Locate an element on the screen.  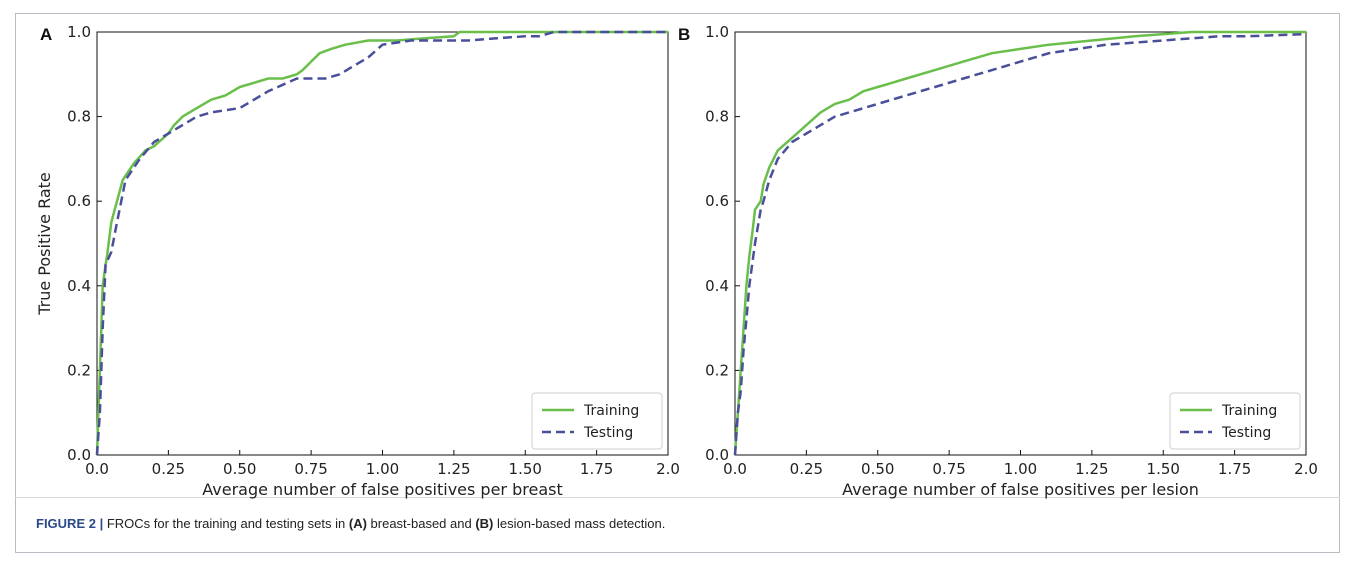
panel-b-y-tick-label: 0.4 is located at coordinates (717, 286).